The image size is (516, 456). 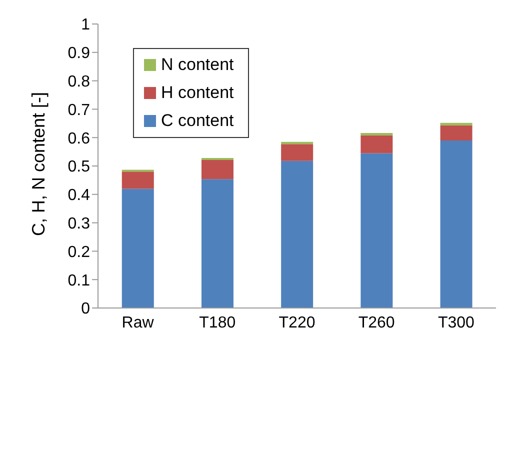 What do you see at coordinates (79, 281) in the screenshot?
I see `y-tick-label: 0.1` at bounding box center [79, 281].